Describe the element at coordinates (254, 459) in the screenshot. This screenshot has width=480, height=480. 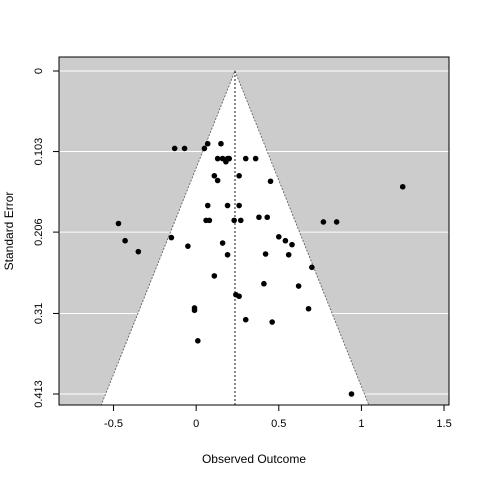
I see `x-axis-title: Observed Outcome` at that location.